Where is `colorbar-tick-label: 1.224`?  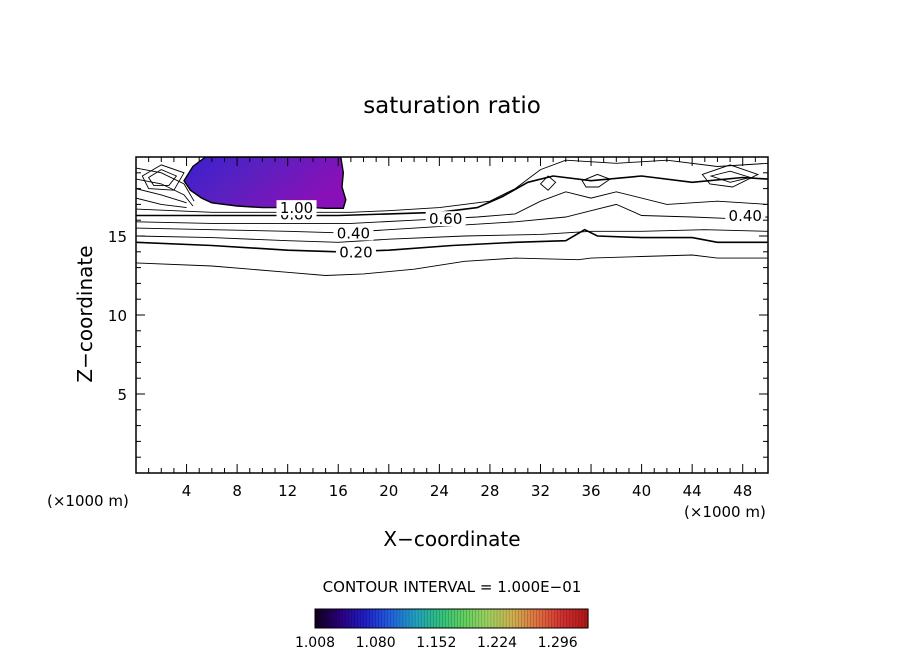
colorbar-tick-label: 1.224 is located at coordinates (497, 643).